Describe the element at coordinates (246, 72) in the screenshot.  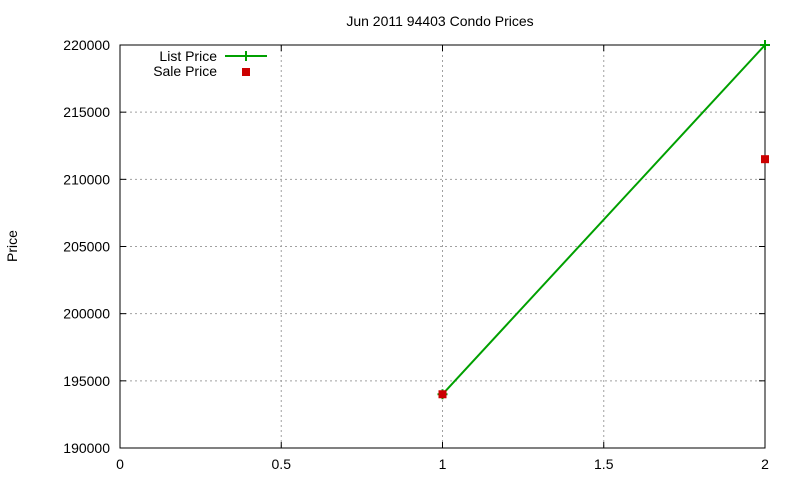
I see `legend-sale-price-marker` at that location.